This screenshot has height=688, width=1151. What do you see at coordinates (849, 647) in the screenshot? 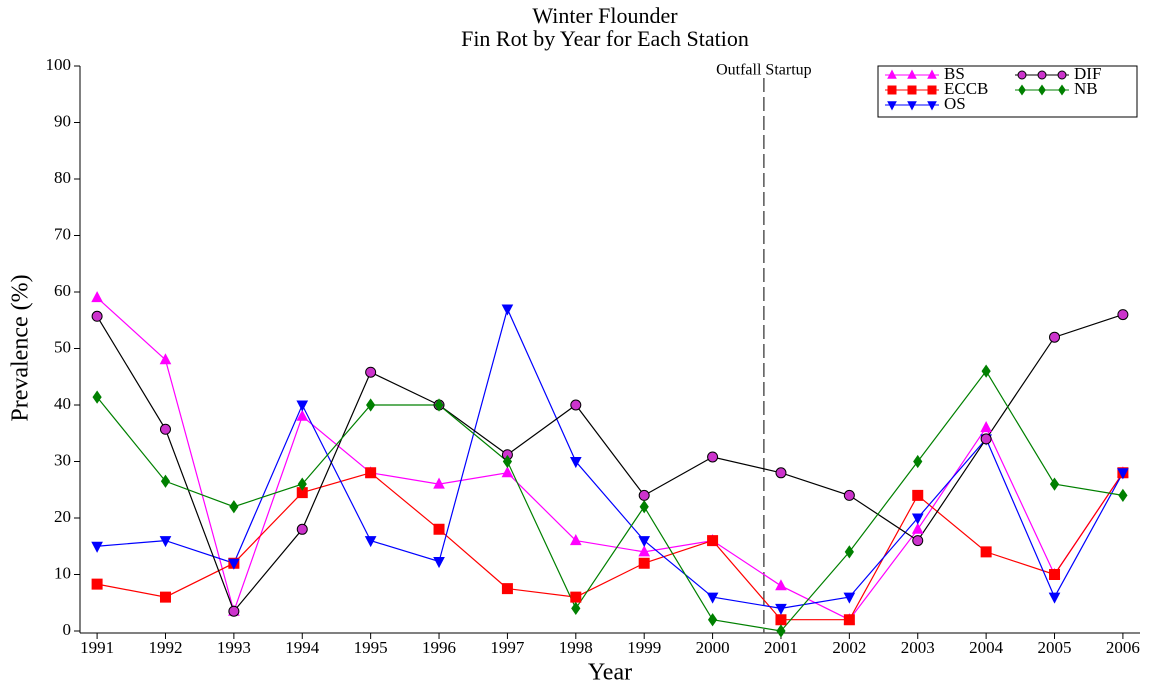
I see `x-tick-label: 2002` at bounding box center [849, 647].